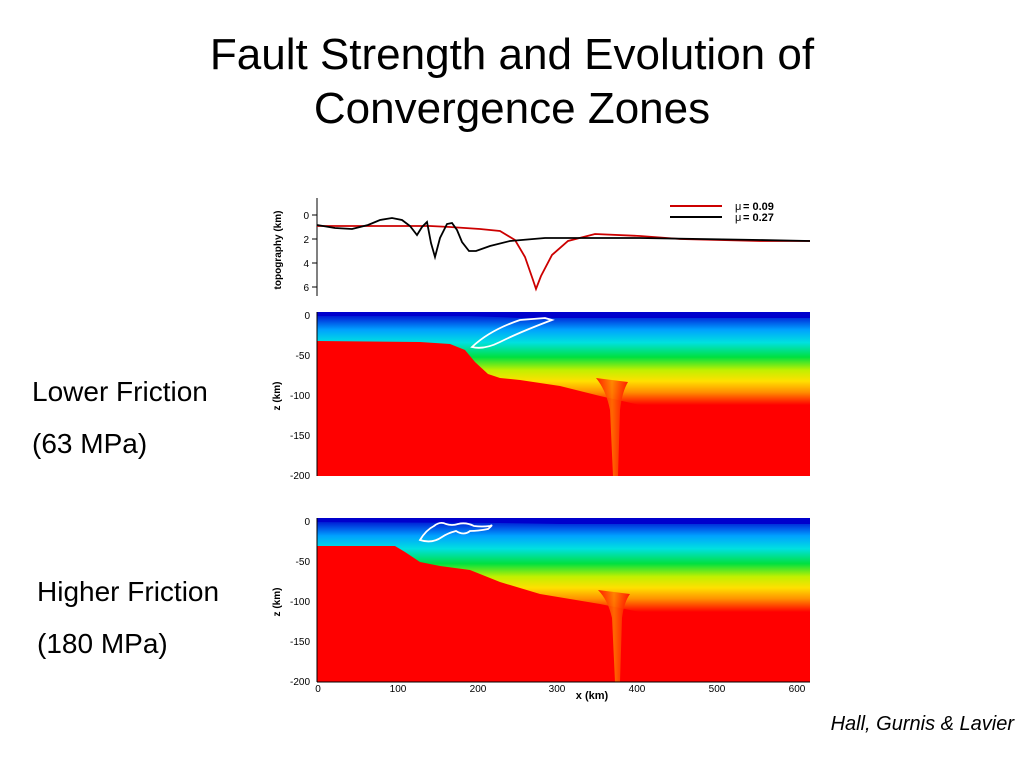 The width and height of the screenshot is (1024, 768). What do you see at coordinates (300, 602) in the screenshot?
I see `higher-section-tick-100: -100` at bounding box center [300, 602].